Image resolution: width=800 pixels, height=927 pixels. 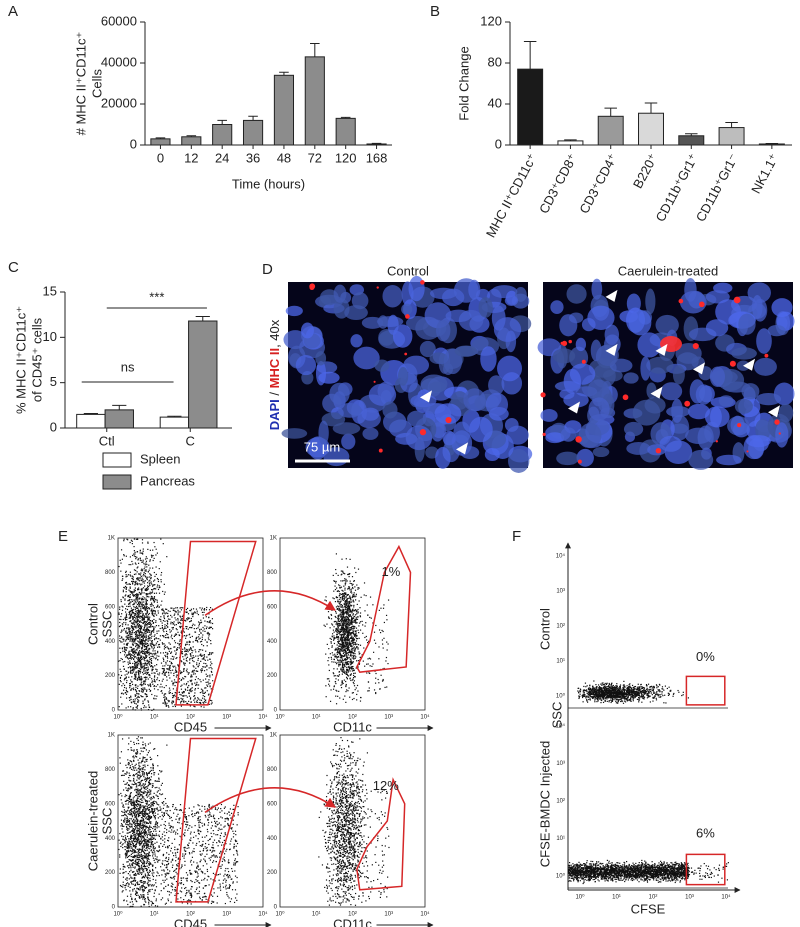 What do you see at coordinates (570, 143) in the screenshot?
I see `bar` at bounding box center [570, 143].